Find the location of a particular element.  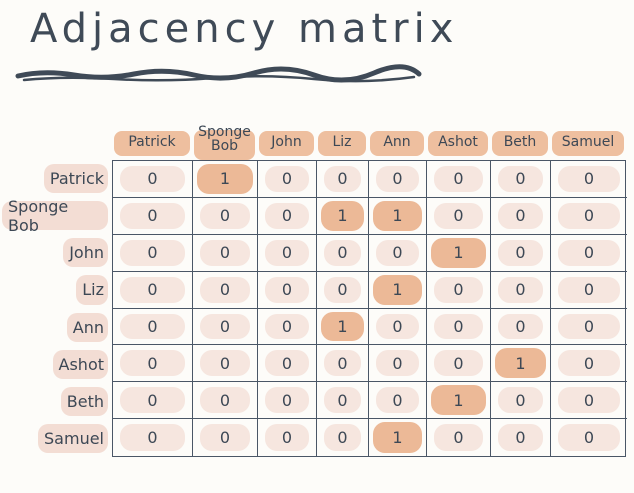

column-label-text: Liz is located at coordinates (342, 142).